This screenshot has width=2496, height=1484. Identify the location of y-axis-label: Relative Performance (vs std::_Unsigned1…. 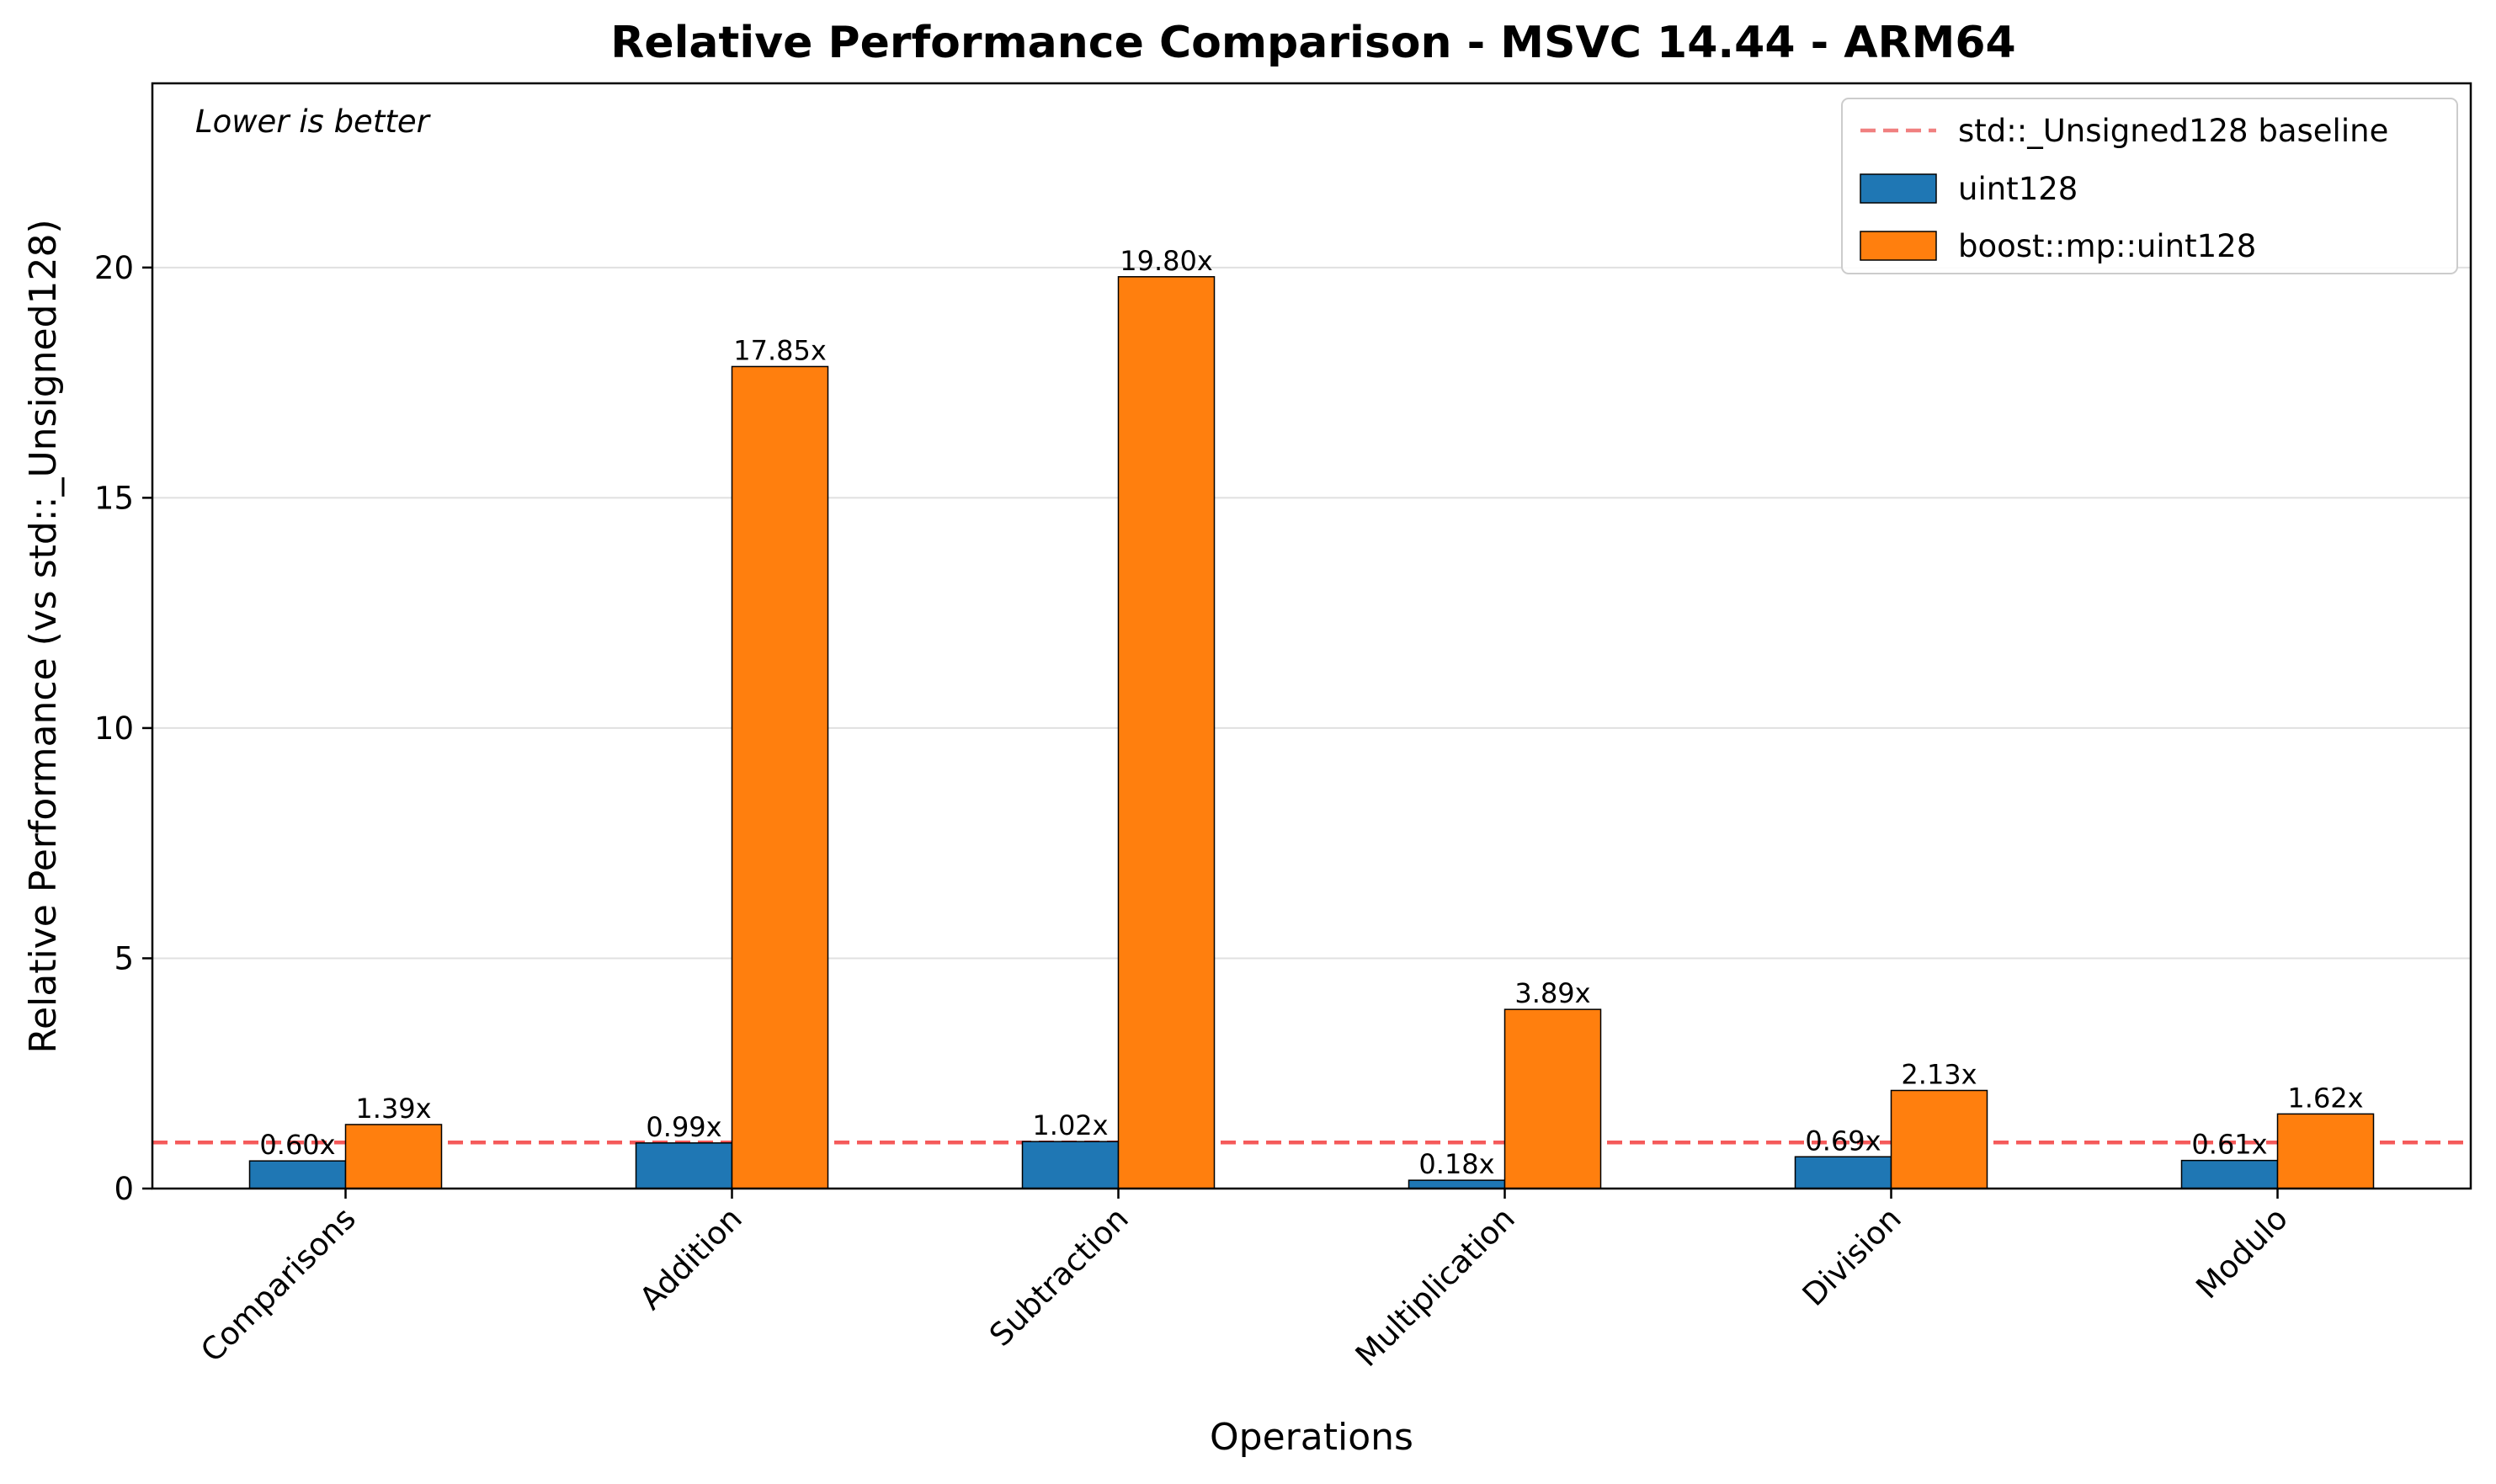
(43, 636).